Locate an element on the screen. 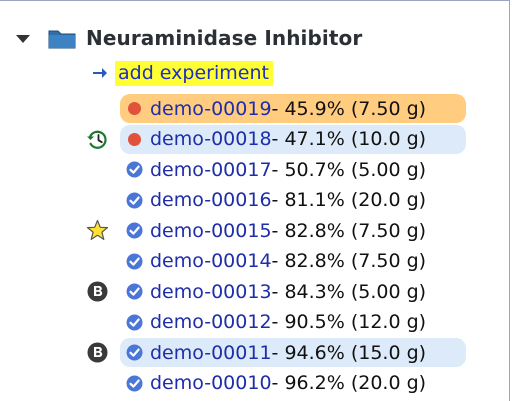 This screenshot has height=401, width=512. experiment-row: demo-00015 - 82.8% (7.50 g) is located at coordinates (255, 230).